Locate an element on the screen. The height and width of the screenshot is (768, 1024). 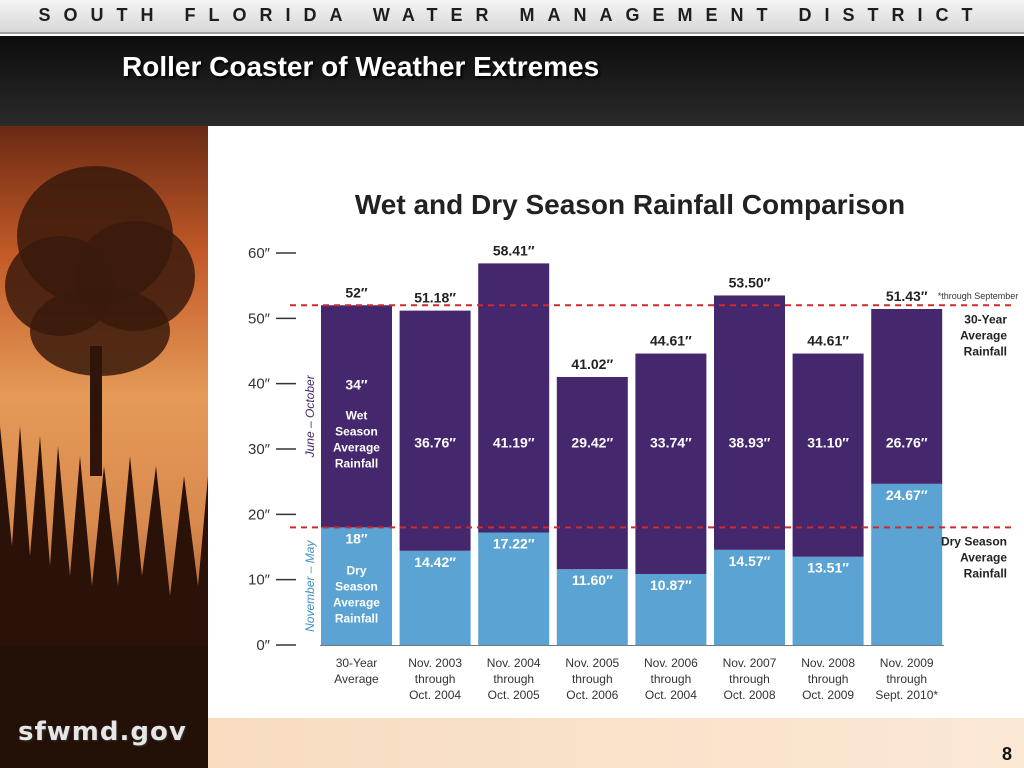
y-tick-label: 50″ is located at coordinates (259, 318).